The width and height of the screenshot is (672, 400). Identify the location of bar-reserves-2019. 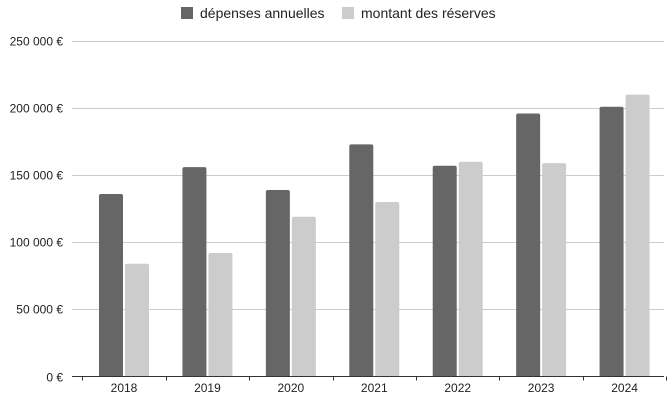
(220, 315).